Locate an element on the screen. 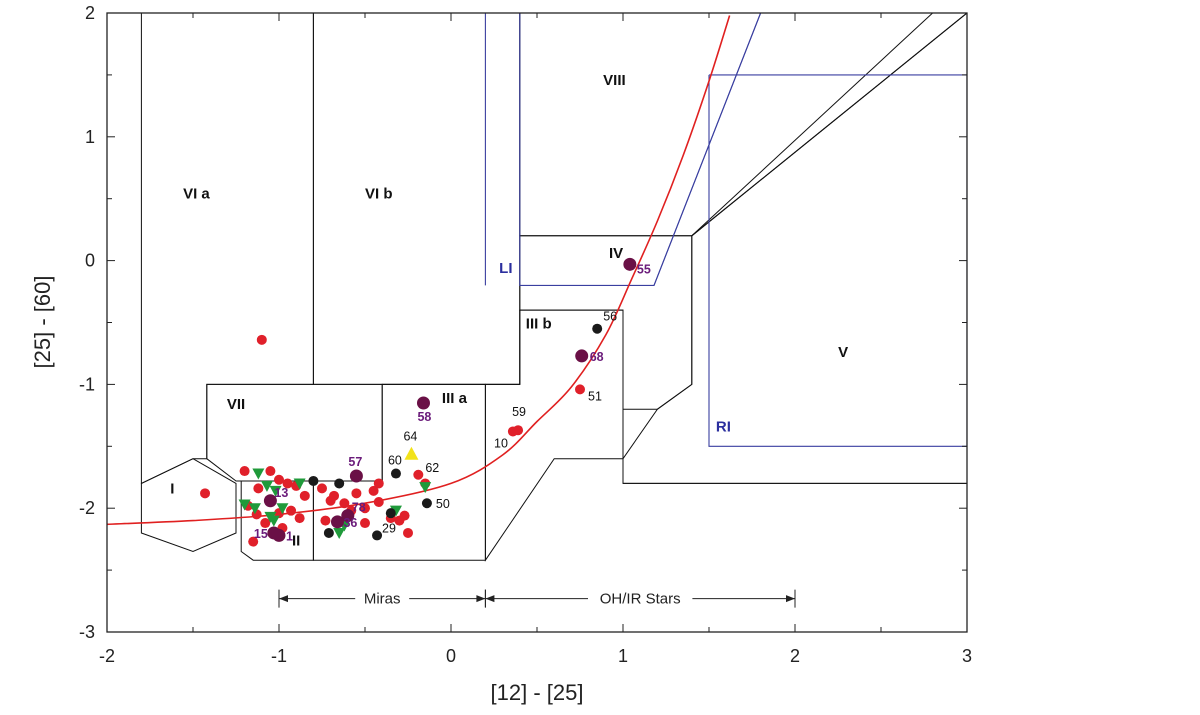  region-label-via: VI a is located at coordinates (196, 194).